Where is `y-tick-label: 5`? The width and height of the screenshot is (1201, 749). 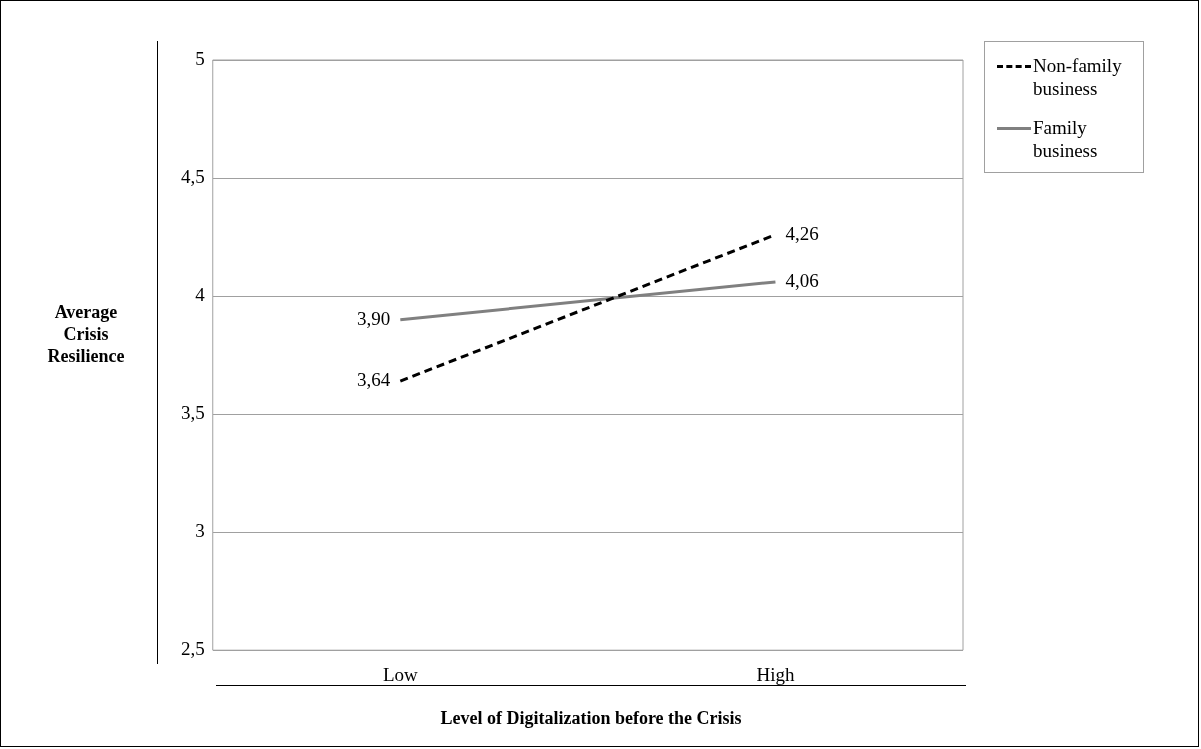
y-tick-label: 5 is located at coordinates (200, 58).